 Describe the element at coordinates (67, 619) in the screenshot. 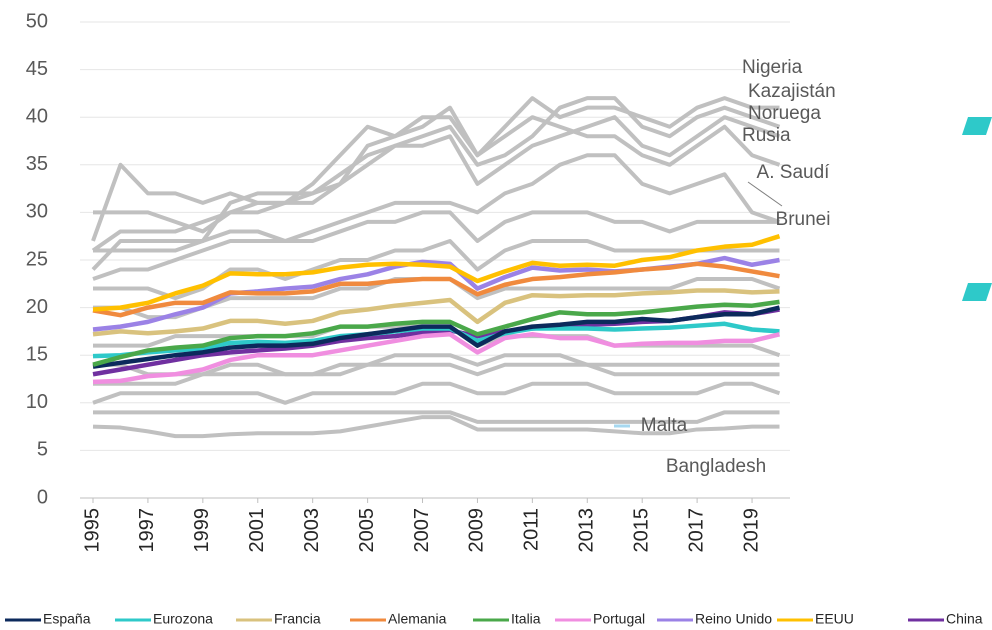

I see `legend-label: España` at that location.